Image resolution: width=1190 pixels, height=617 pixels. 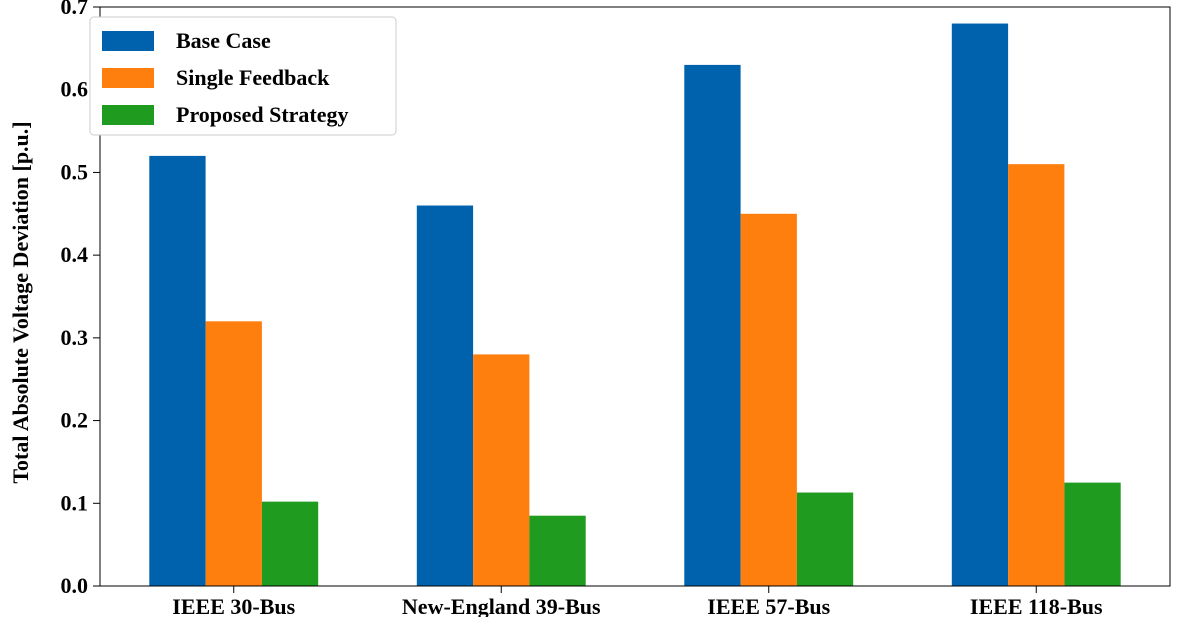 What do you see at coordinates (75, 585) in the screenshot?
I see `y-tick-label: 0.0` at bounding box center [75, 585].